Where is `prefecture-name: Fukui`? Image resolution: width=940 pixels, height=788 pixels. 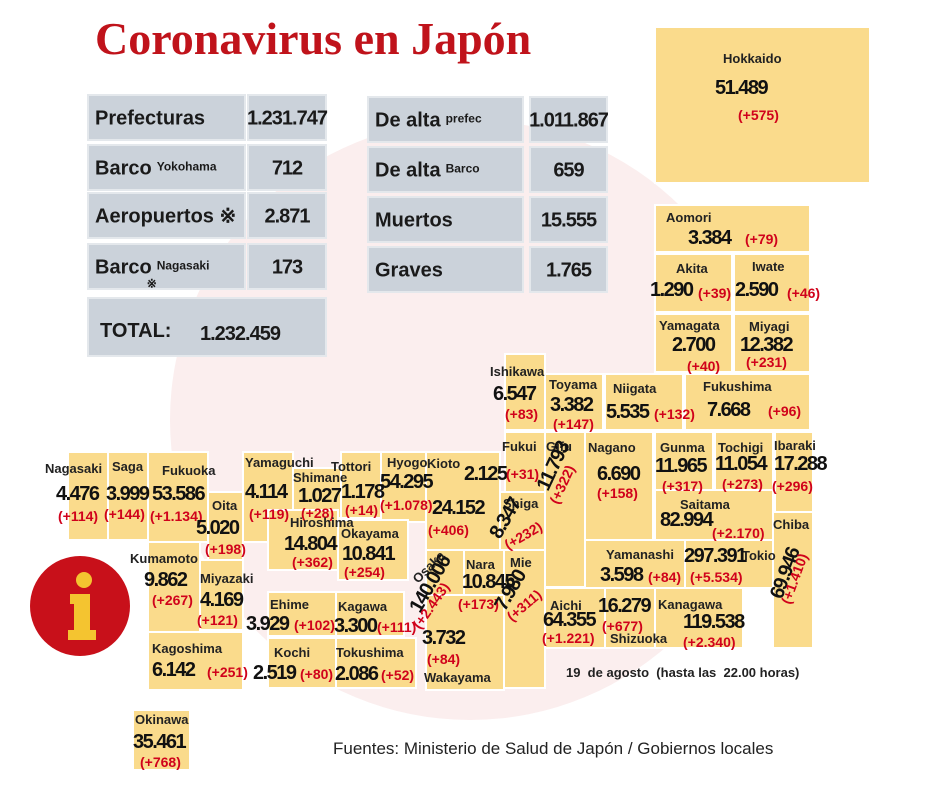 prefecture-name: Fukui is located at coordinates (519, 446).